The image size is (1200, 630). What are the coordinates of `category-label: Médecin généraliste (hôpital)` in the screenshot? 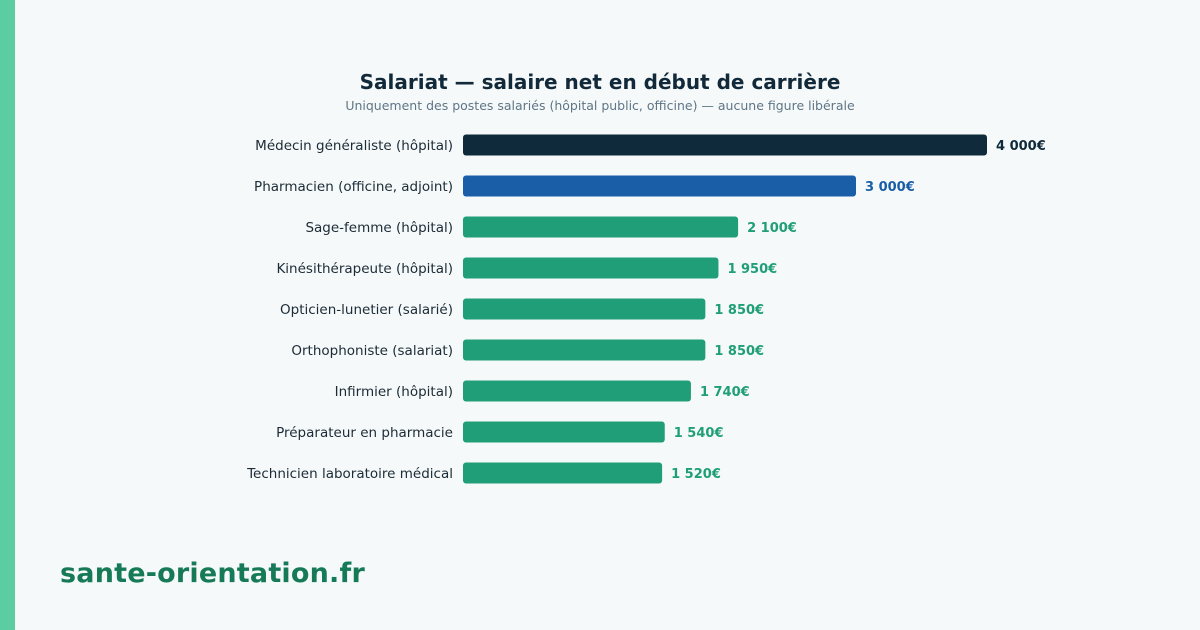 It's located at (354, 146).